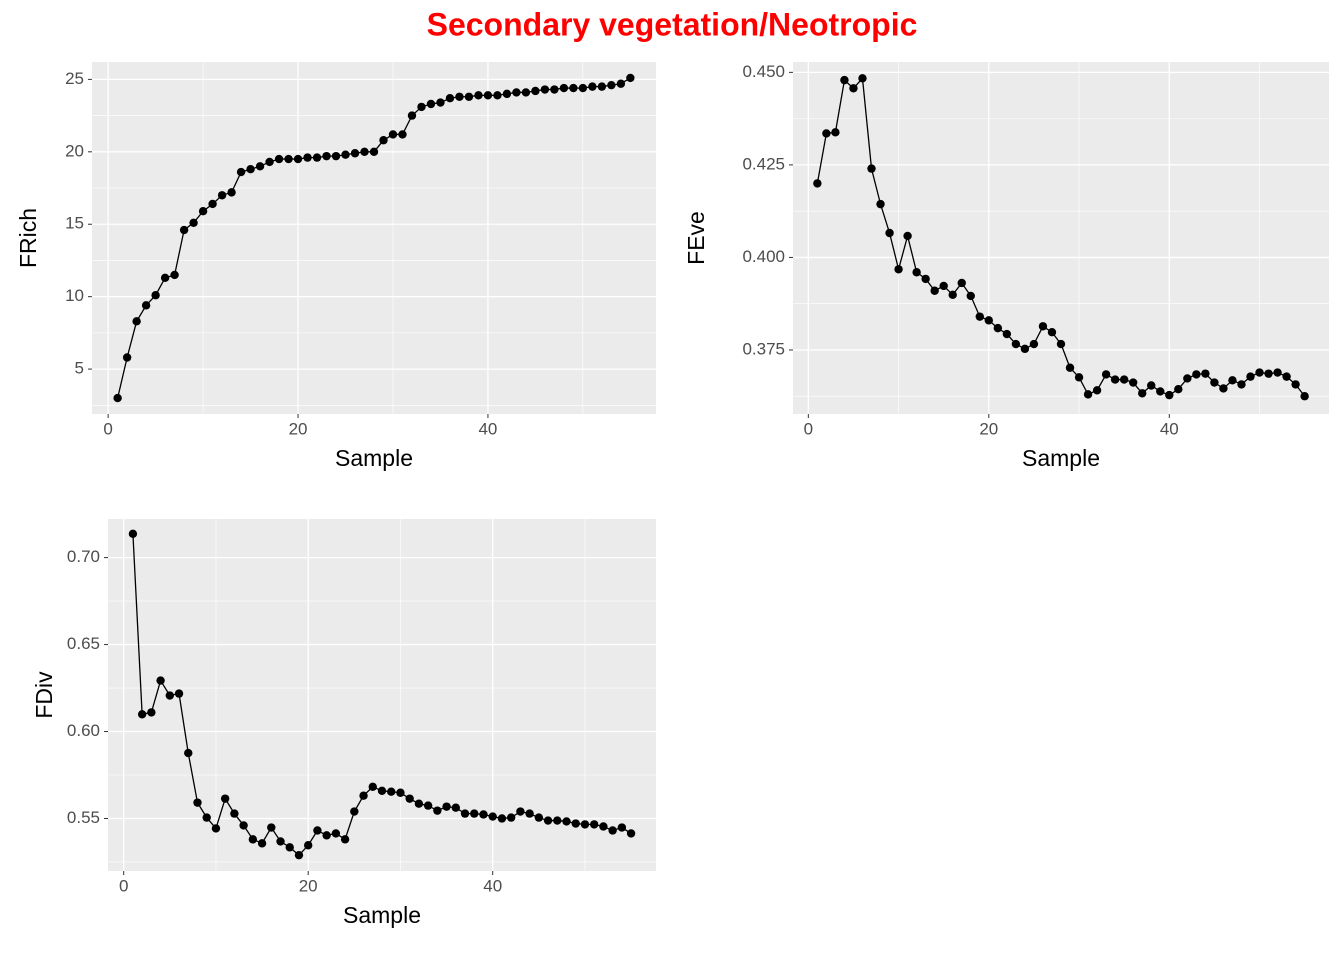 The height and width of the screenshot is (960, 1344). Describe the element at coordinates (79, 368) in the screenshot. I see `y-tick-label: 5` at that location.